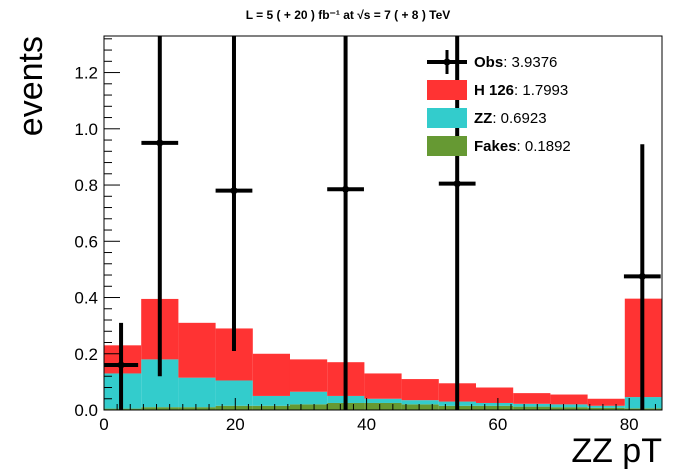  I want to click on y-axis: 0.0 0.2 0.4 0.6 0.8 1.0 1.2, so click(97, 229).